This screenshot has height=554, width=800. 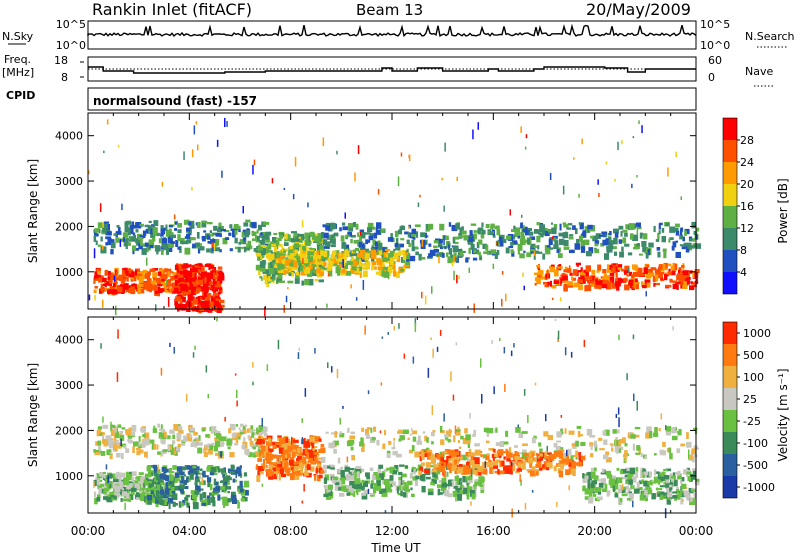 I want to click on y-tick-label: 2000, so click(x=69, y=430).